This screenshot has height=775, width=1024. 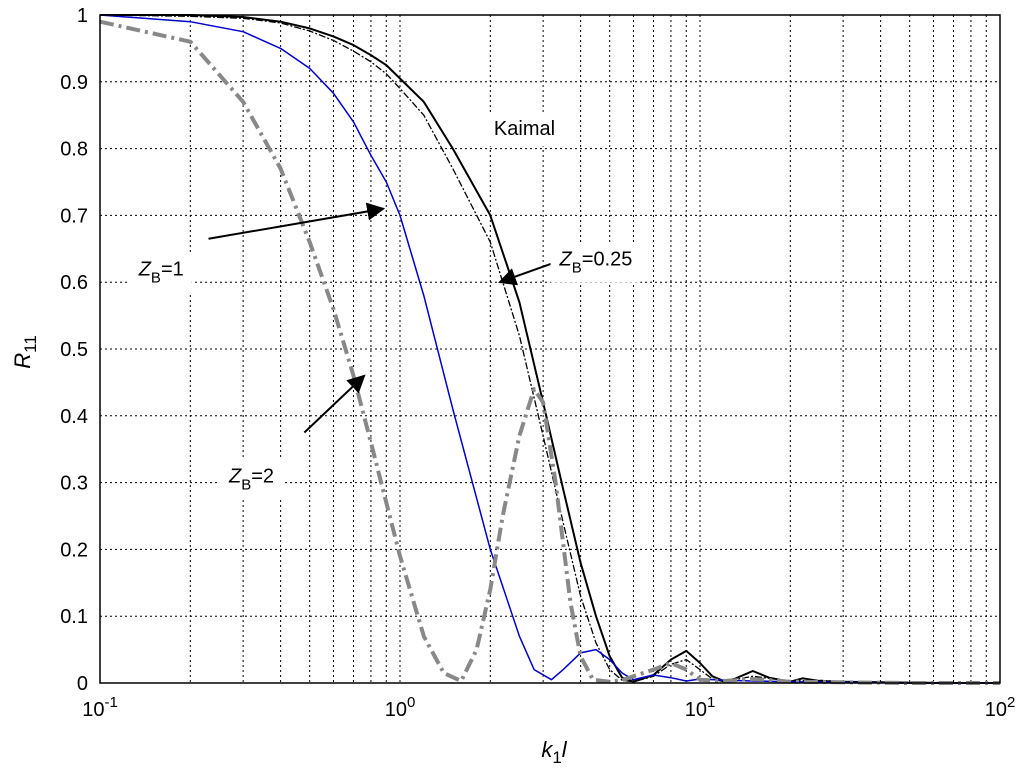 What do you see at coordinates (74, 150) in the screenshot?
I see `y-tick-label: 0.8` at bounding box center [74, 150].